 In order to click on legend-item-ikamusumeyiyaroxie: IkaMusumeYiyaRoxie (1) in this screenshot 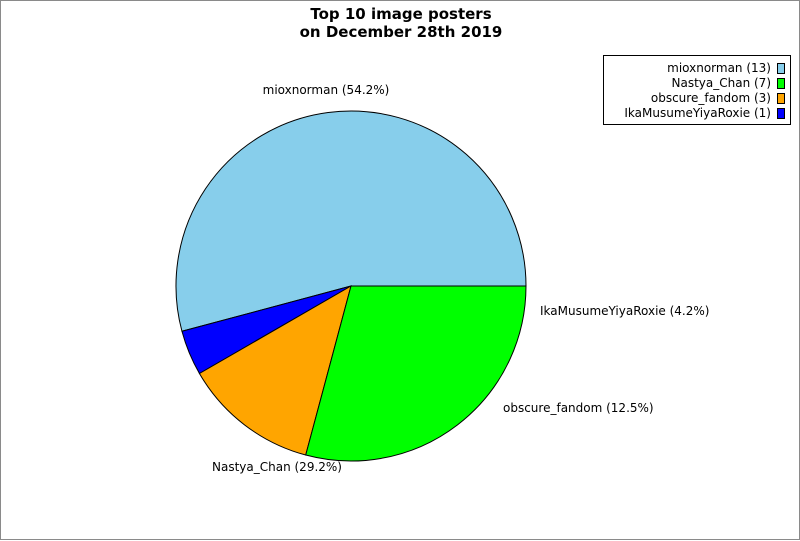, I will do `click(704, 113)`.